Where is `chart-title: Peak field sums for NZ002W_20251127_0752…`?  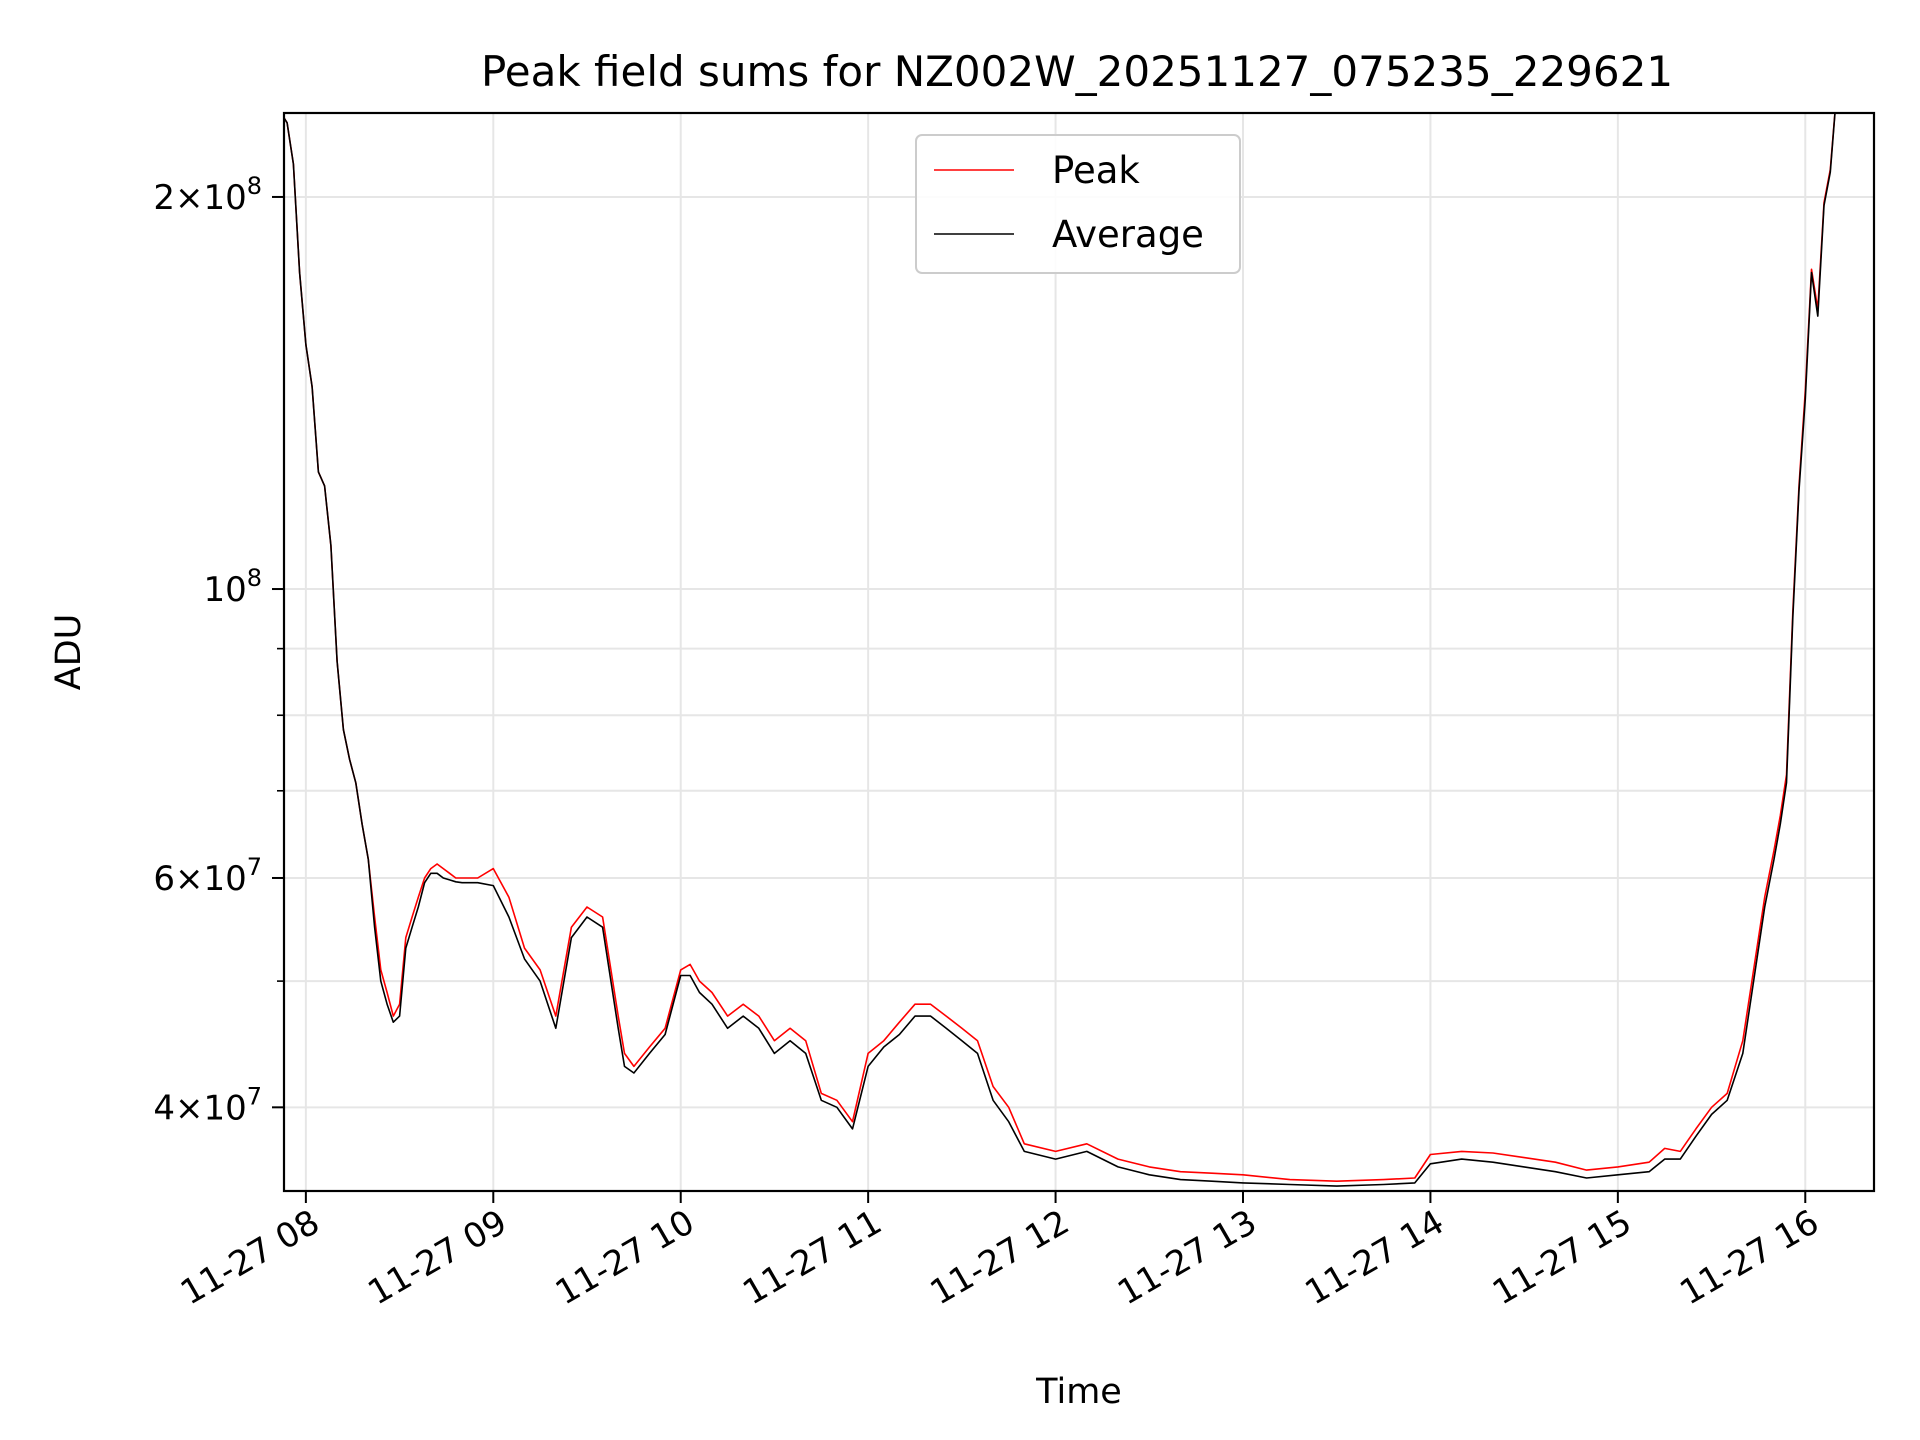 chart-title: Peak field sums for NZ002W_20251127_0752… is located at coordinates (1077, 71).